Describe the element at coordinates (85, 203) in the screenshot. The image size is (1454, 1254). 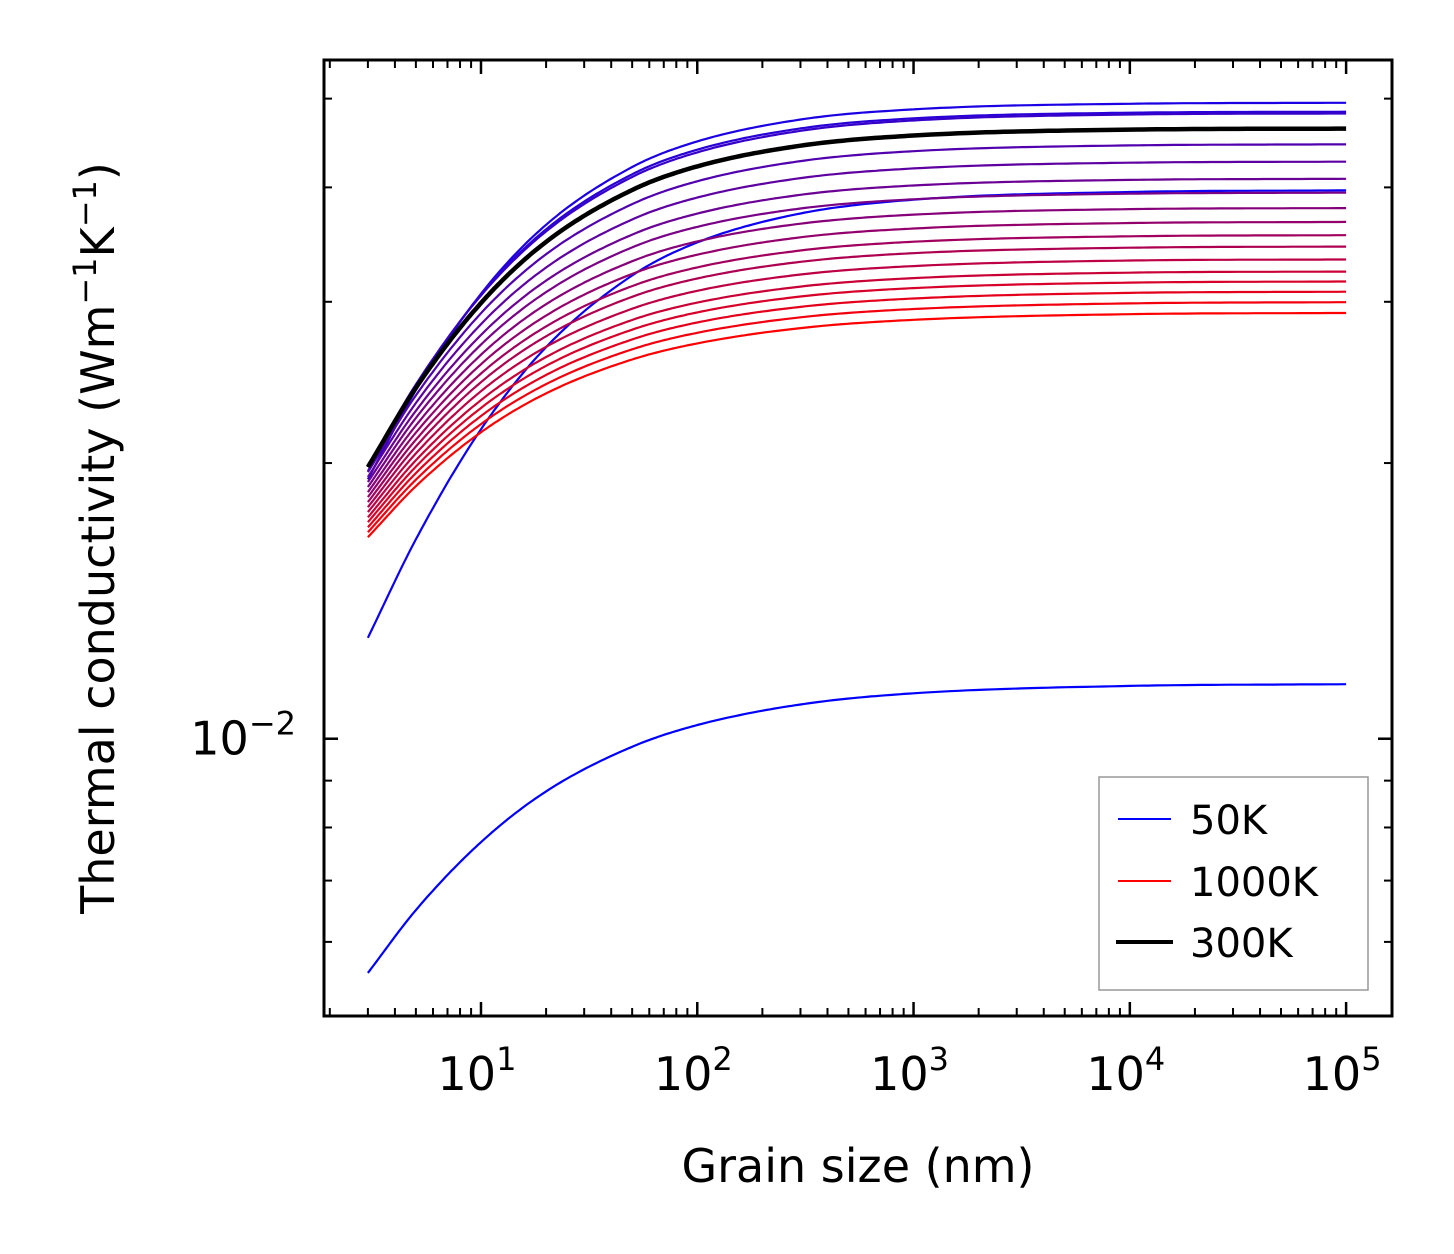
I see `y-axis-label-sup2: −1` at that location.